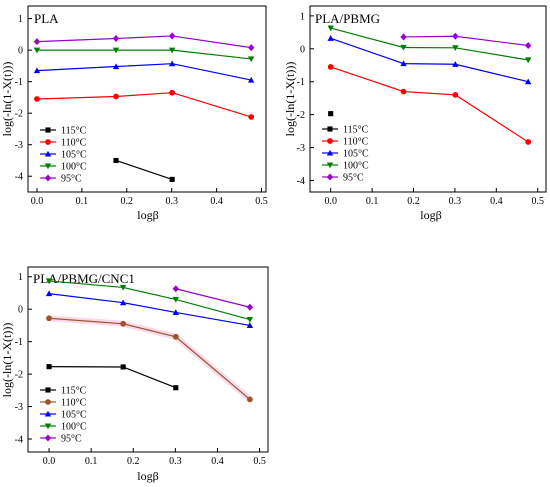 The width and height of the screenshot is (550, 487). I want to click on x-tick-label: 0.3, so click(175, 461).